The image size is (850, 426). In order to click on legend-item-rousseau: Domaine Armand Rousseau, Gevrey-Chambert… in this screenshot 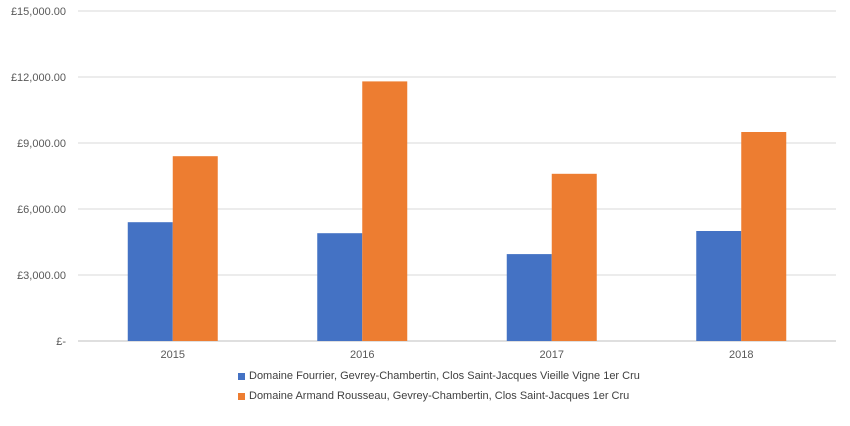, I will do `click(439, 396)`.